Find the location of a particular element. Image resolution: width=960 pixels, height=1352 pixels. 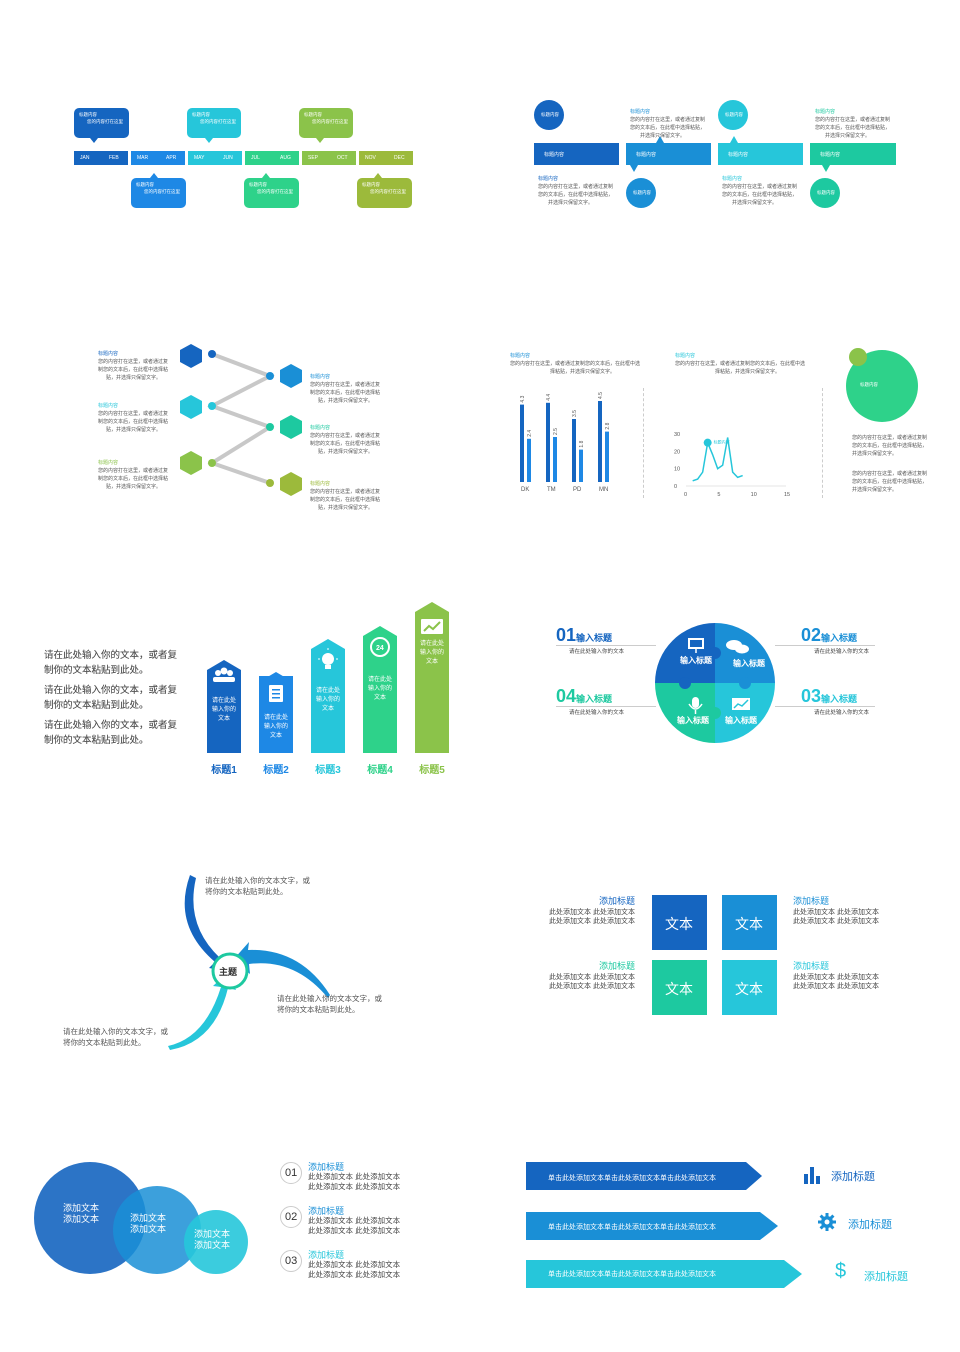

phone-24-icon: 24 is located at coordinates (380, 647).